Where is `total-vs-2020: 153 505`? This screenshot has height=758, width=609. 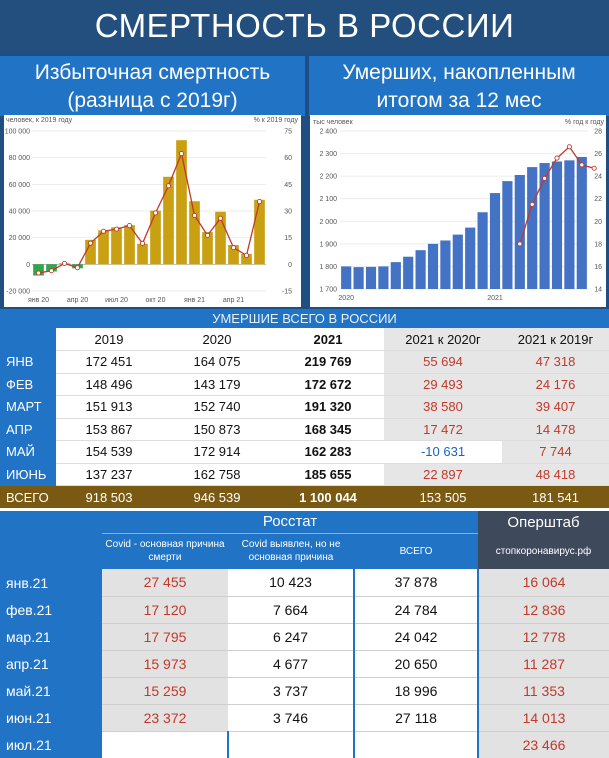 total-vs-2020: 153 505 is located at coordinates (443, 496).